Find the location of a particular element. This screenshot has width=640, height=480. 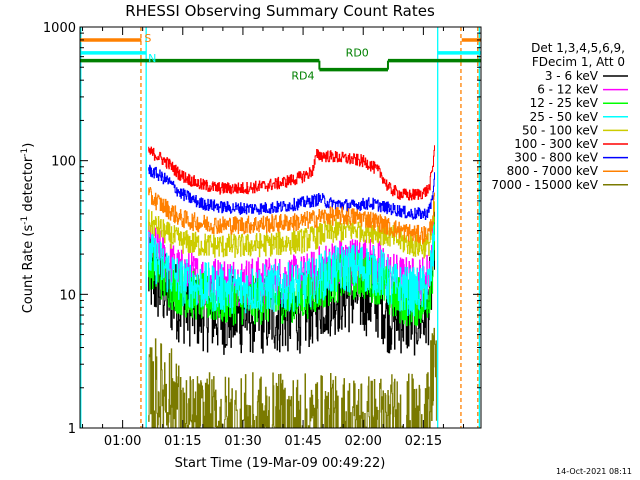

state-label-rd4: RD4 is located at coordinates (302, 76).